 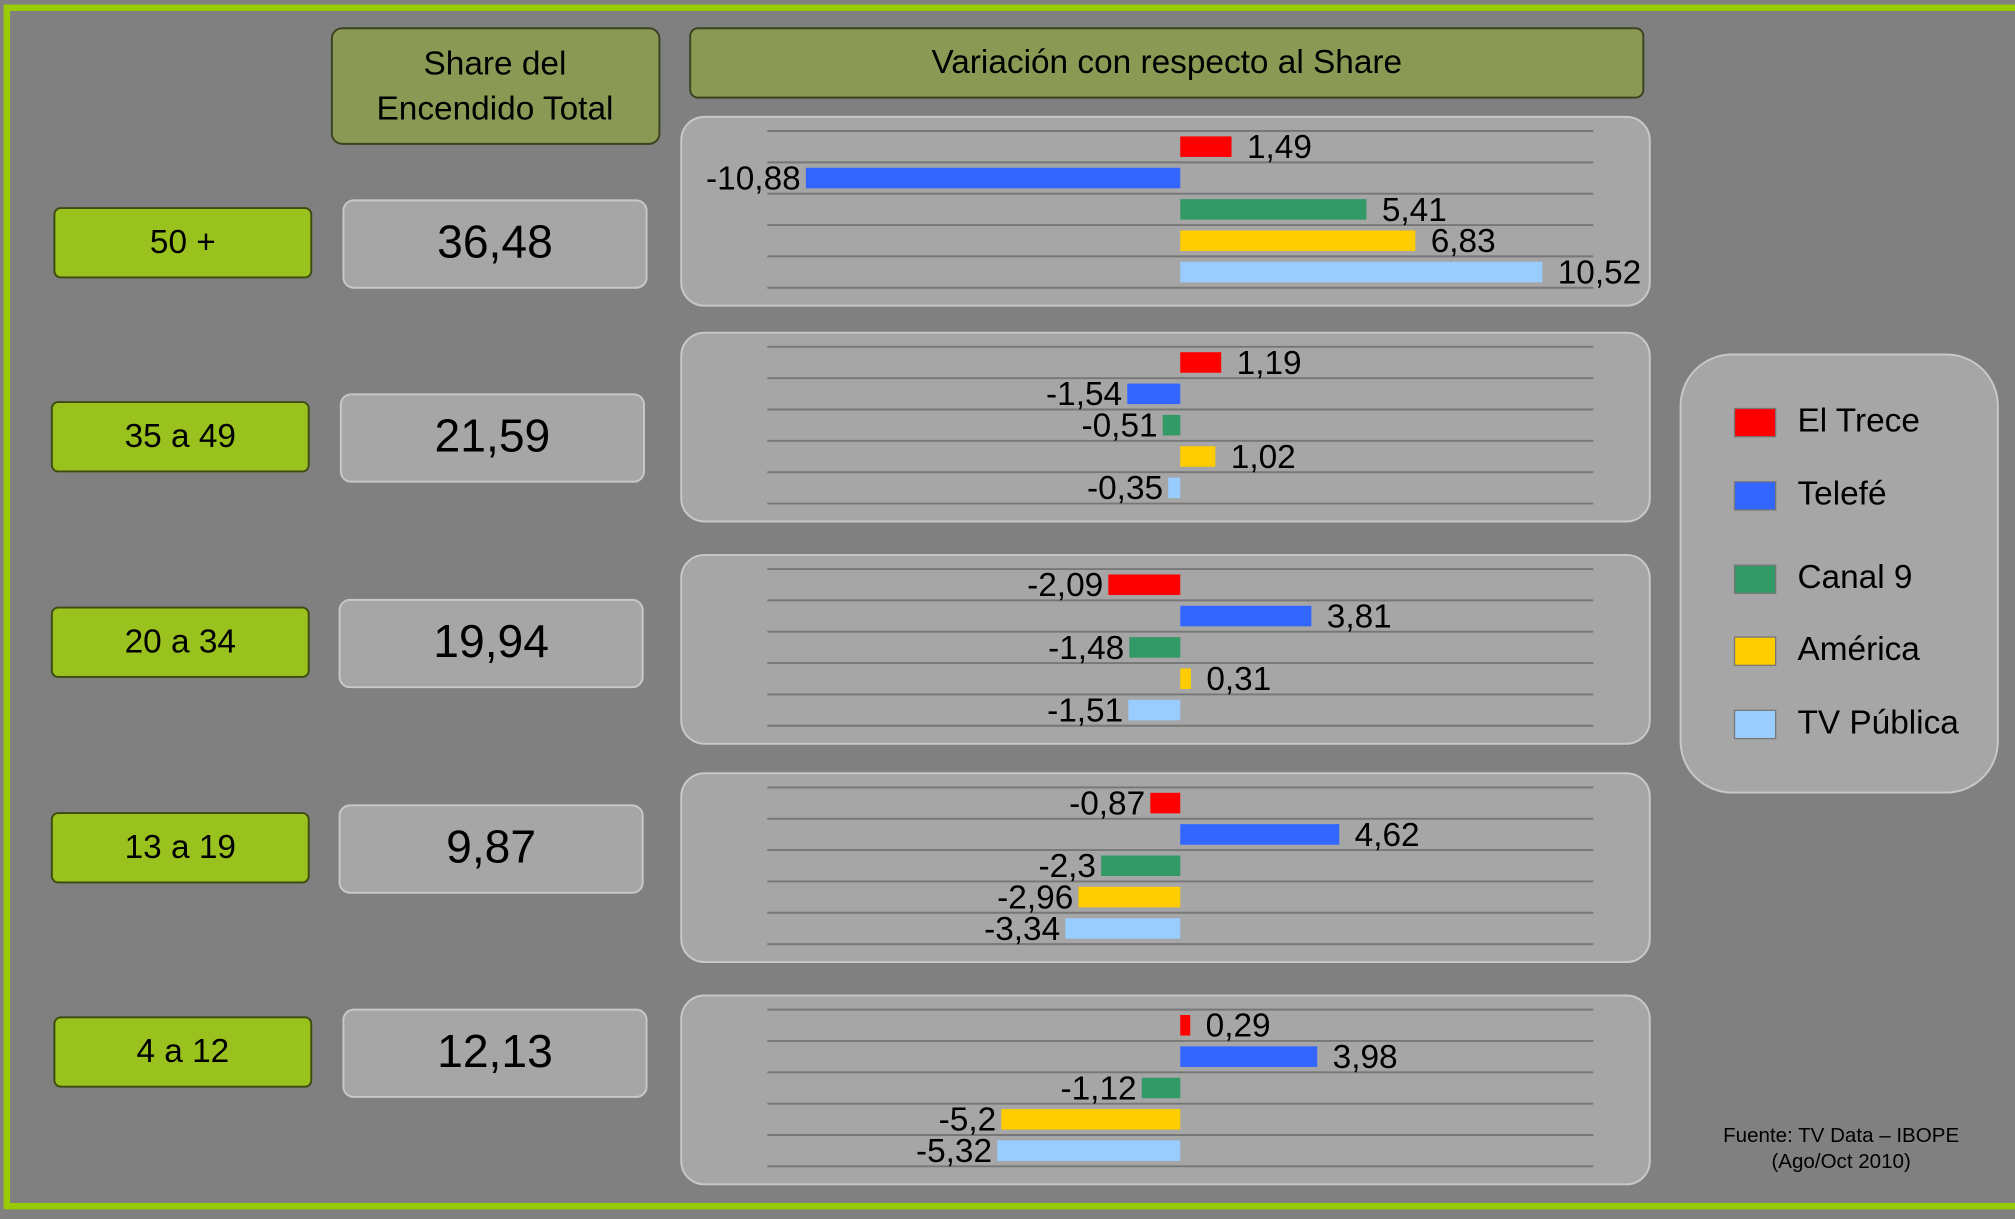 I want to click on value-label: -0,51, so click(x=1119, y=426).